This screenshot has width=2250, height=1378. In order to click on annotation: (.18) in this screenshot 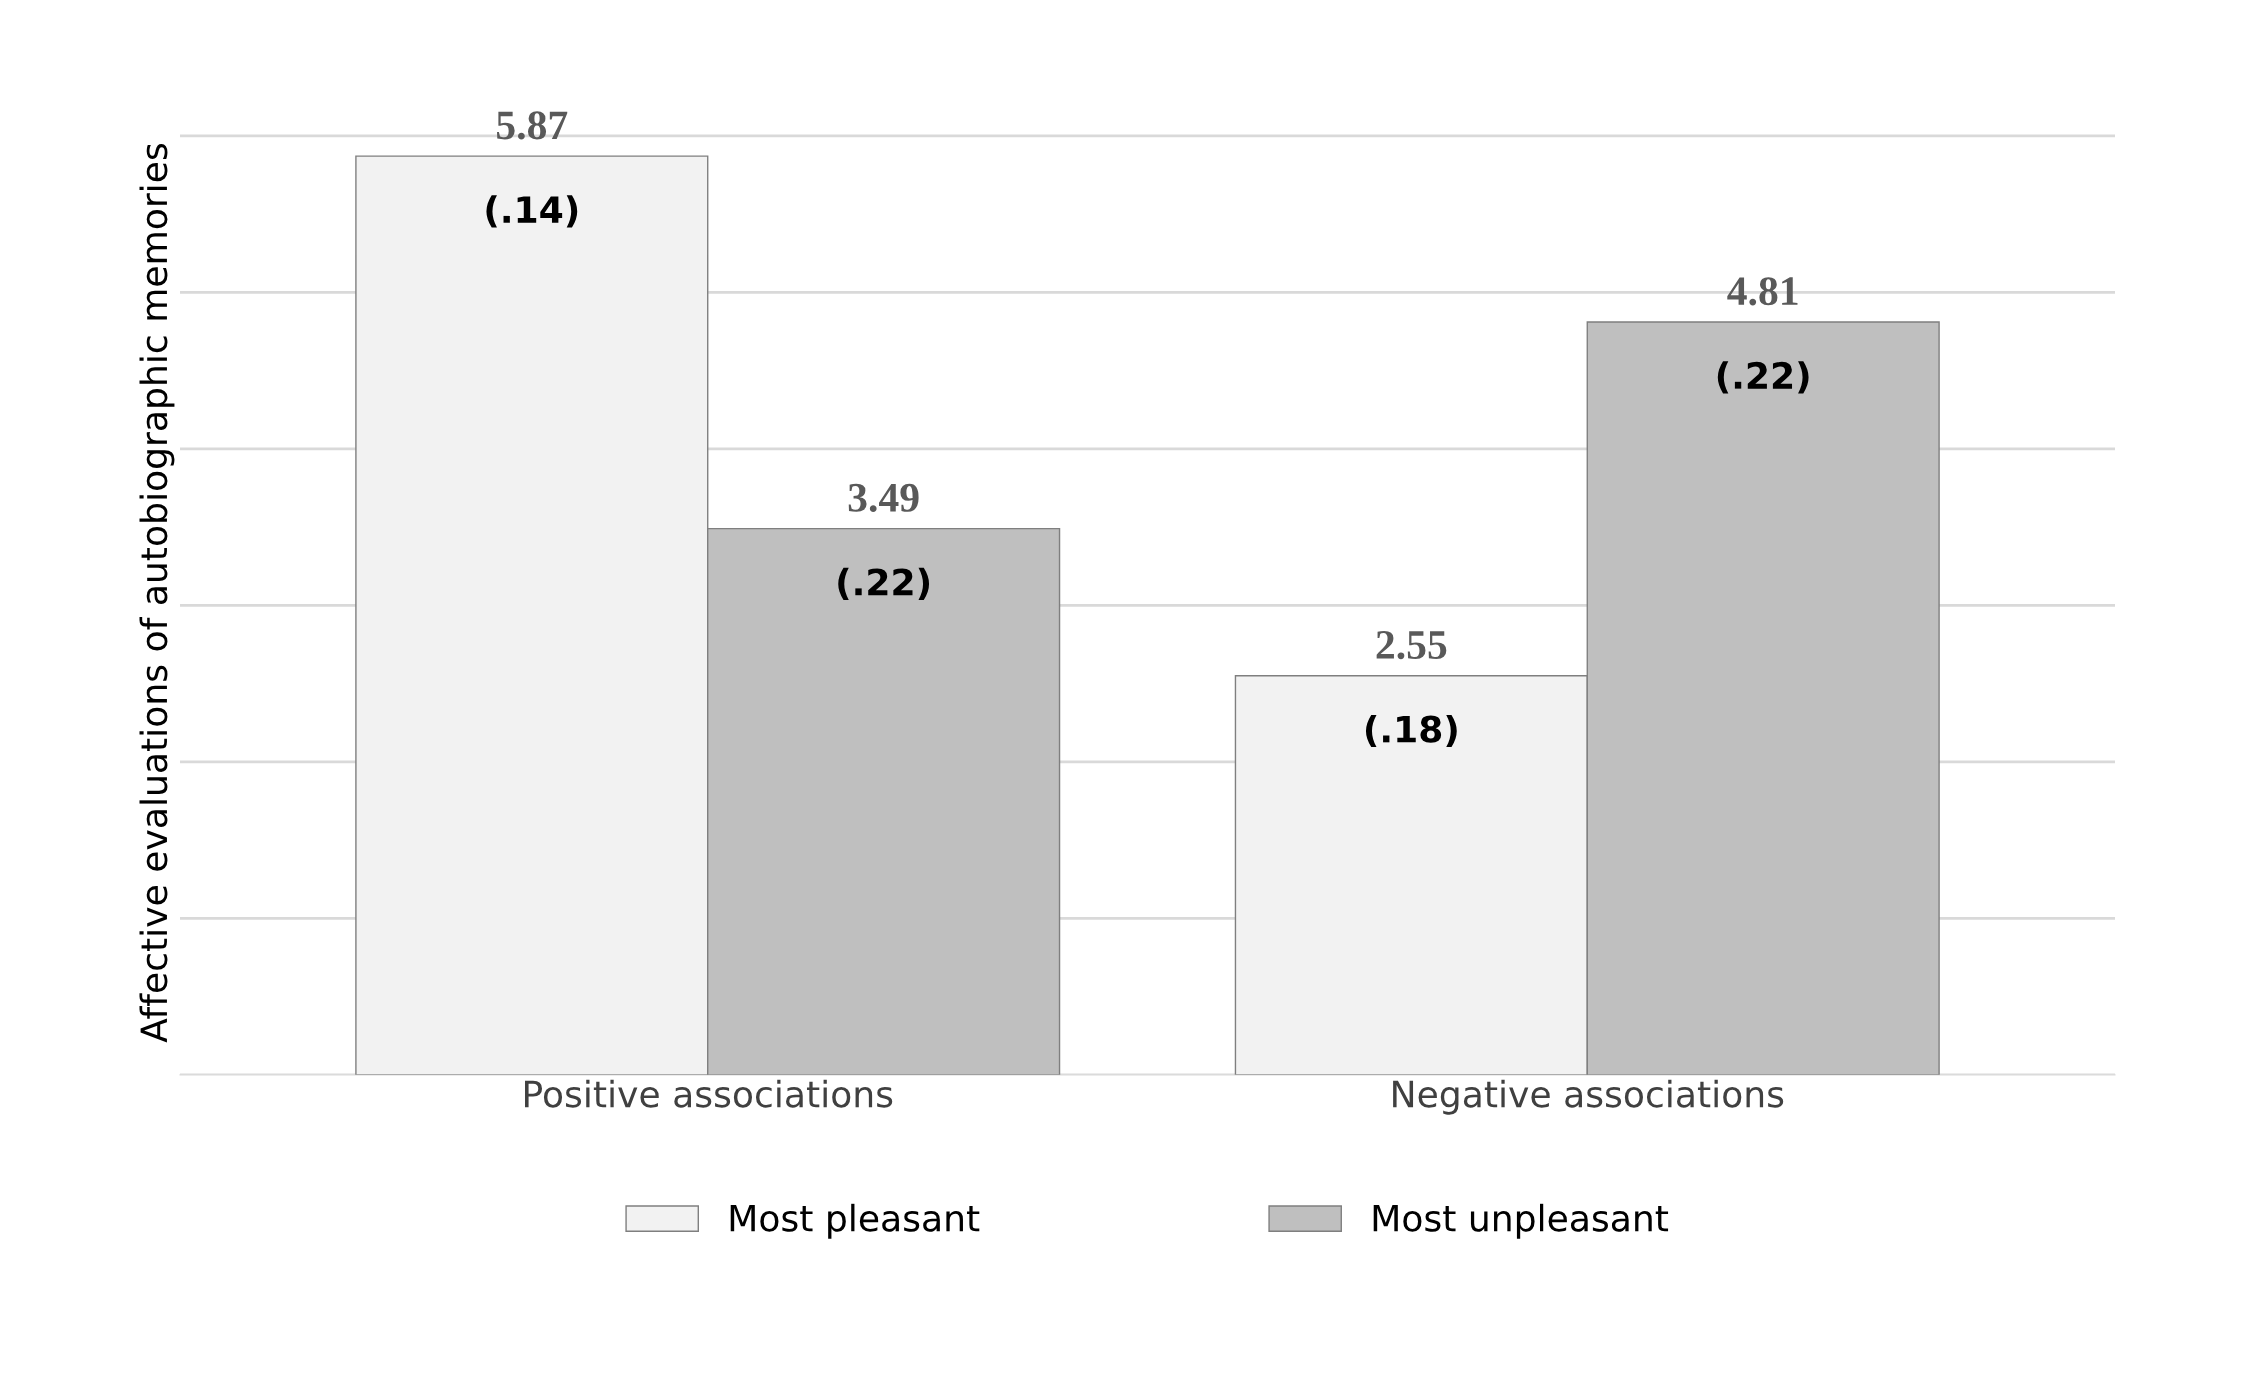, I will do `click(1411, 731)`.